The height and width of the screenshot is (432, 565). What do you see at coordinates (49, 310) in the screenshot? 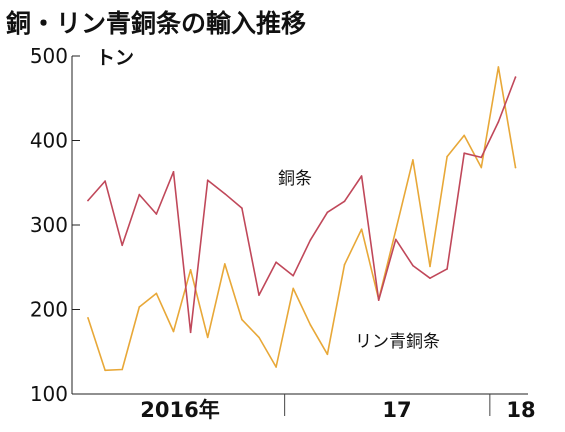
I see `y-tick-label: 200` at bounding box center [49, 310].